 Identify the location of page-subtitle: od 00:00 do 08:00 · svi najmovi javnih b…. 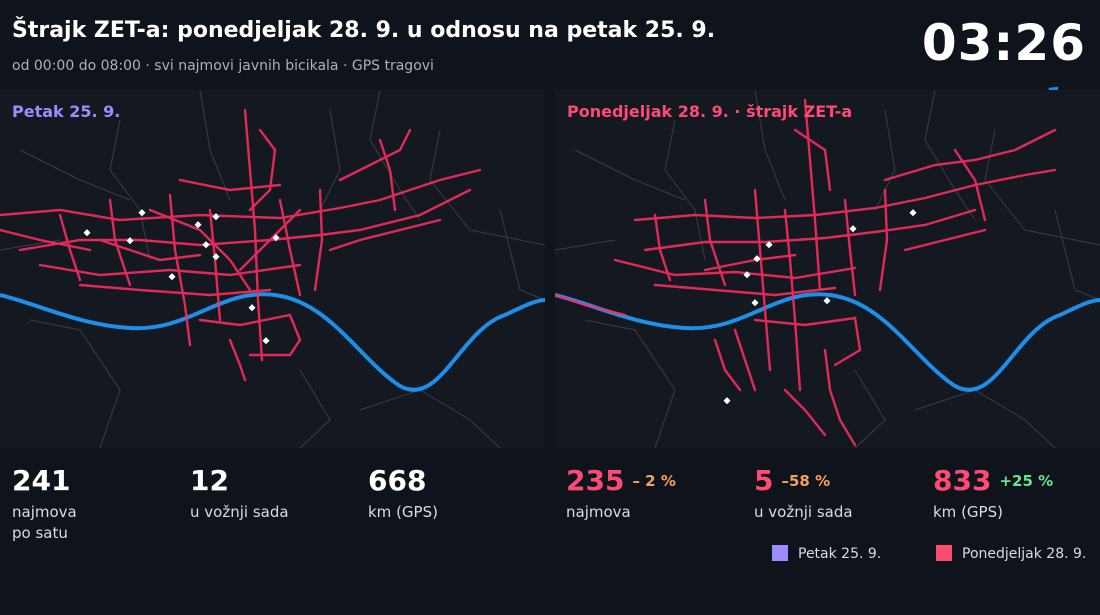
(223, 66).